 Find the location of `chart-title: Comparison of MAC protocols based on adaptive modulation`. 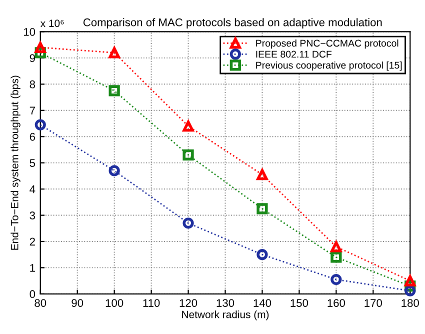

chart-title: Comparison of MAC protocols based on adaptive modulation is located at coordinates (232, 23).